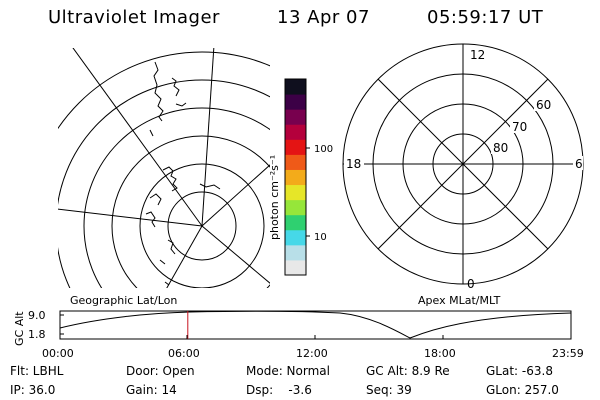 The width and height of the screenshot is (600, 400). Describe the element at coordinates (274, 197) in the screenshot. I see `colorbar-label: photon cm⁻²s⁻¹` at that location.